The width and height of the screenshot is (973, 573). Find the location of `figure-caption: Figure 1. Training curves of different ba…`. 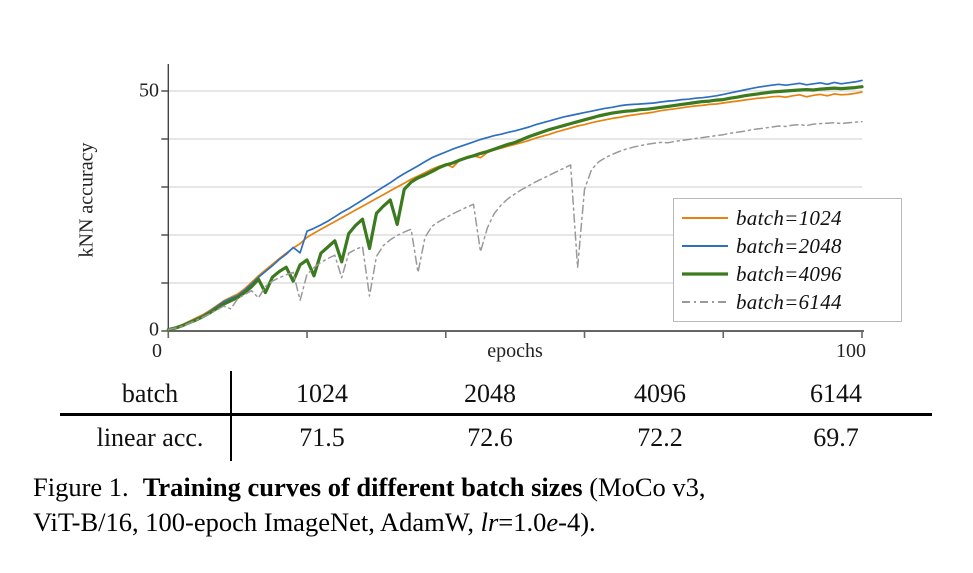

figure-caption: Figure 1. Training curves of different ba… is located at coordinates (493, 505).